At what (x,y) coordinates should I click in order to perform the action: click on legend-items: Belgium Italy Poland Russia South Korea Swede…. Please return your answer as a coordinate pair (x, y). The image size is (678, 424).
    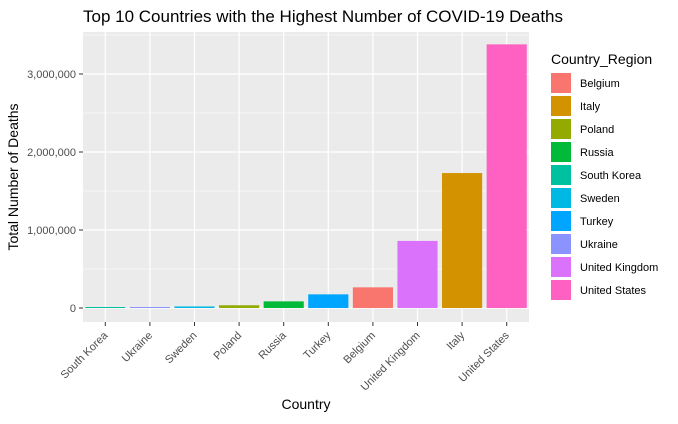
    Looking at the image, I should click on (604, 186).